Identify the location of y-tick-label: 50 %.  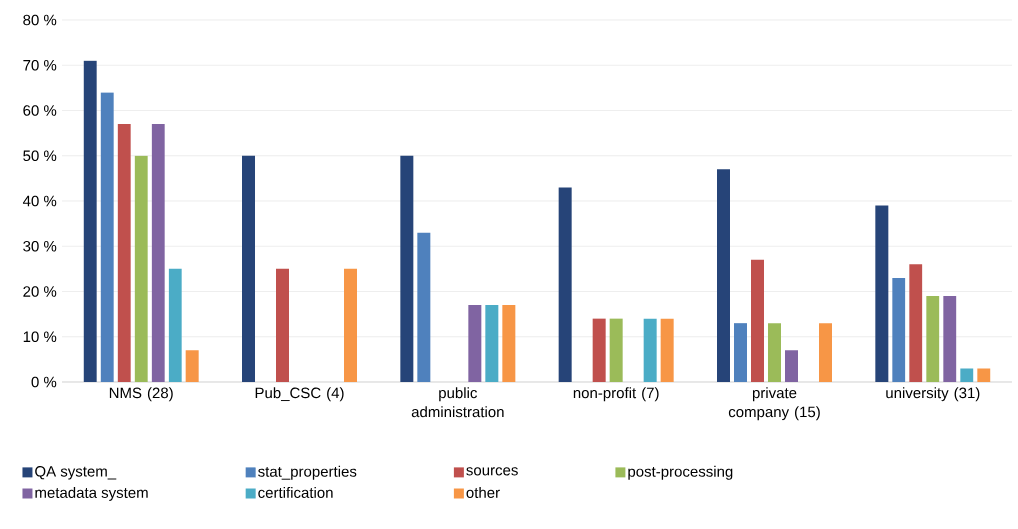
(40, 156).